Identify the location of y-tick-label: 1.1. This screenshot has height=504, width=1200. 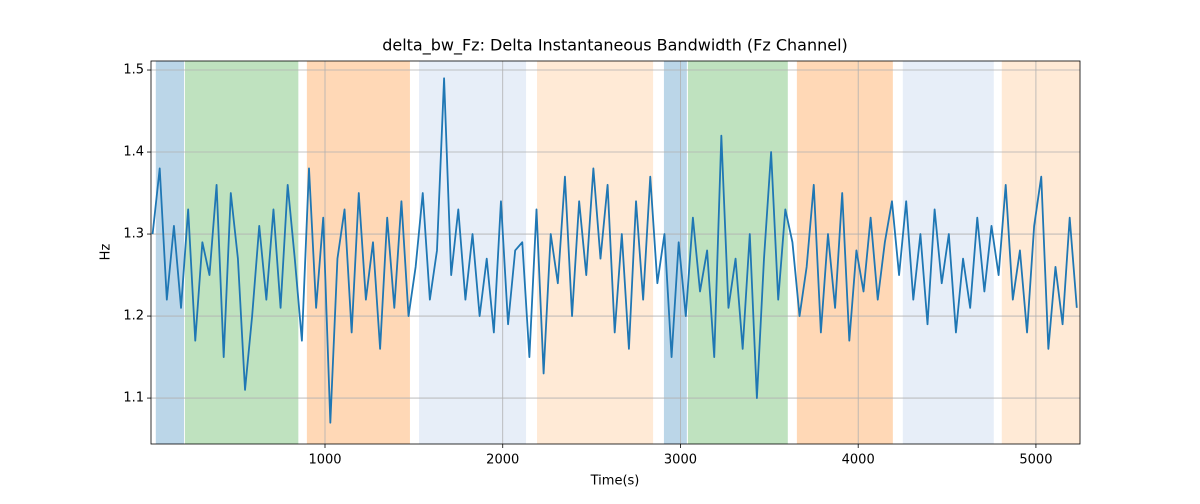
(133, 398).